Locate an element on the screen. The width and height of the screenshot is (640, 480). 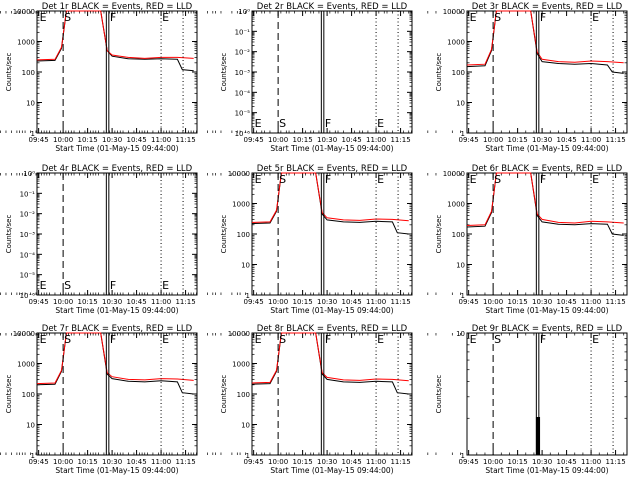
y-tick-label: 10⁰ is located at coordinates (29, 174).